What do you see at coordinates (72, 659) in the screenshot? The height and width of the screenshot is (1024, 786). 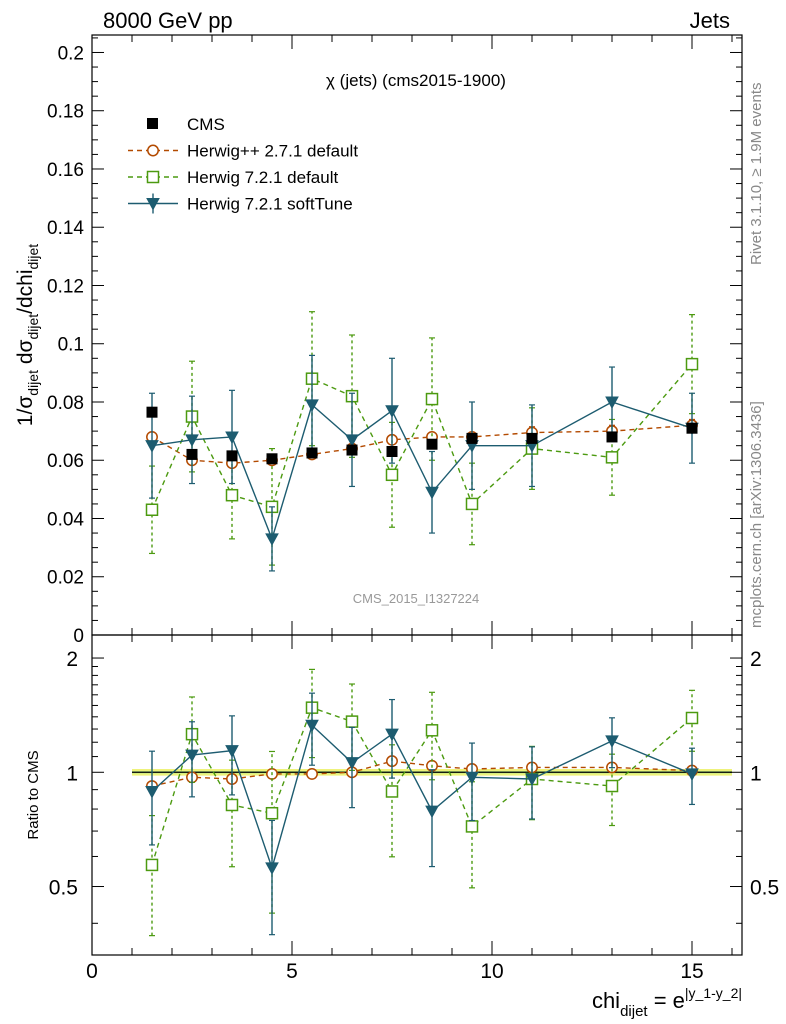 I see `ratio-tick-label: 2` at bounding box center [72, 659].